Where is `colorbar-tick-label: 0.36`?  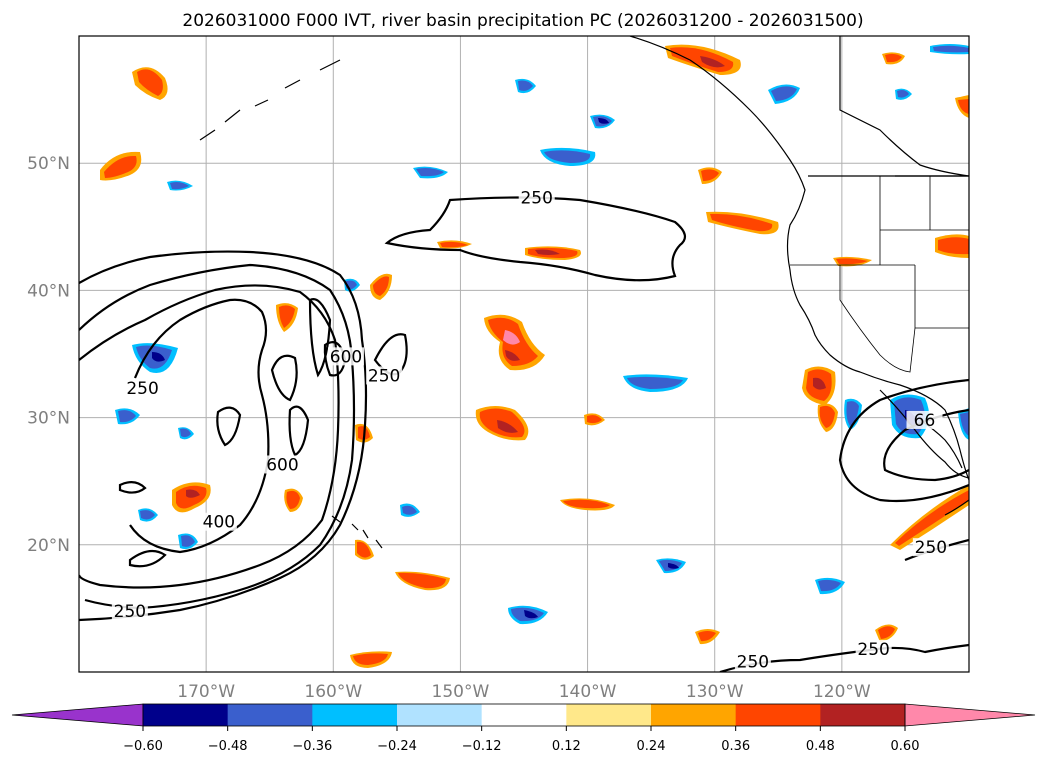 colorbar-tick-label: 0.36 is located at coordinates (735, 746).